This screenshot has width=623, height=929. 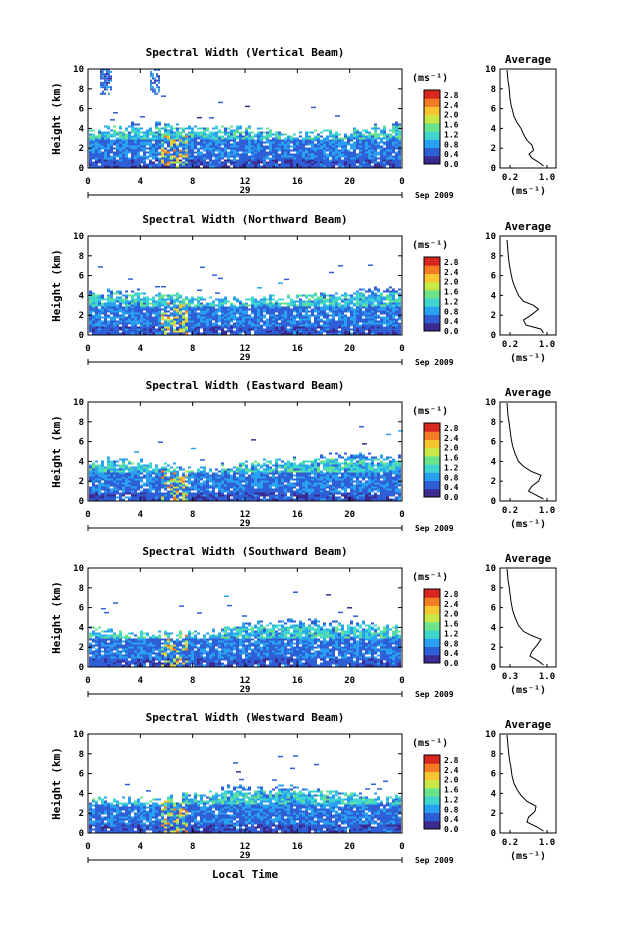 I want to click on heatmap-cells, so click(x=245, y=118).